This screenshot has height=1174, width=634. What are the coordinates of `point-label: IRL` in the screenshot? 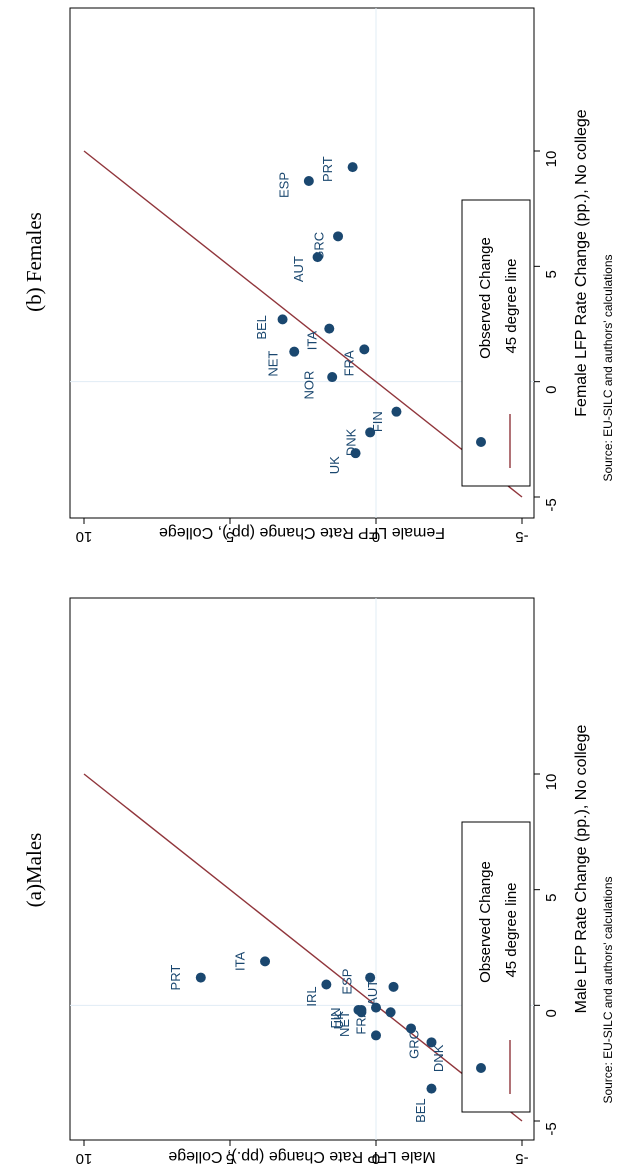 It's located at (311, 996).